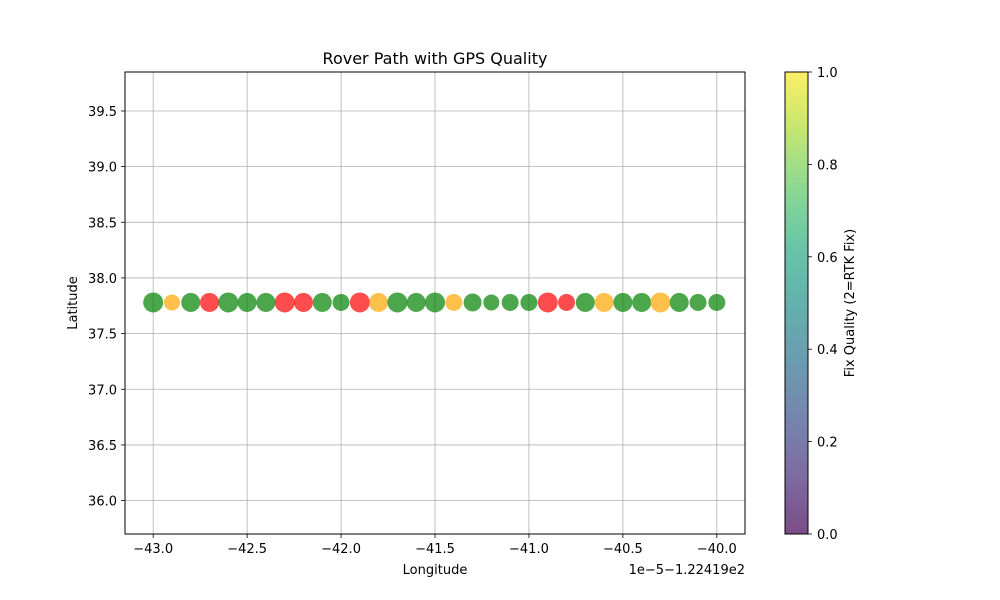  What do you see at coordinates (435, 549) in the screenshot?
I see `x-tick-label: −41.5` at bounding box center [435, 549].